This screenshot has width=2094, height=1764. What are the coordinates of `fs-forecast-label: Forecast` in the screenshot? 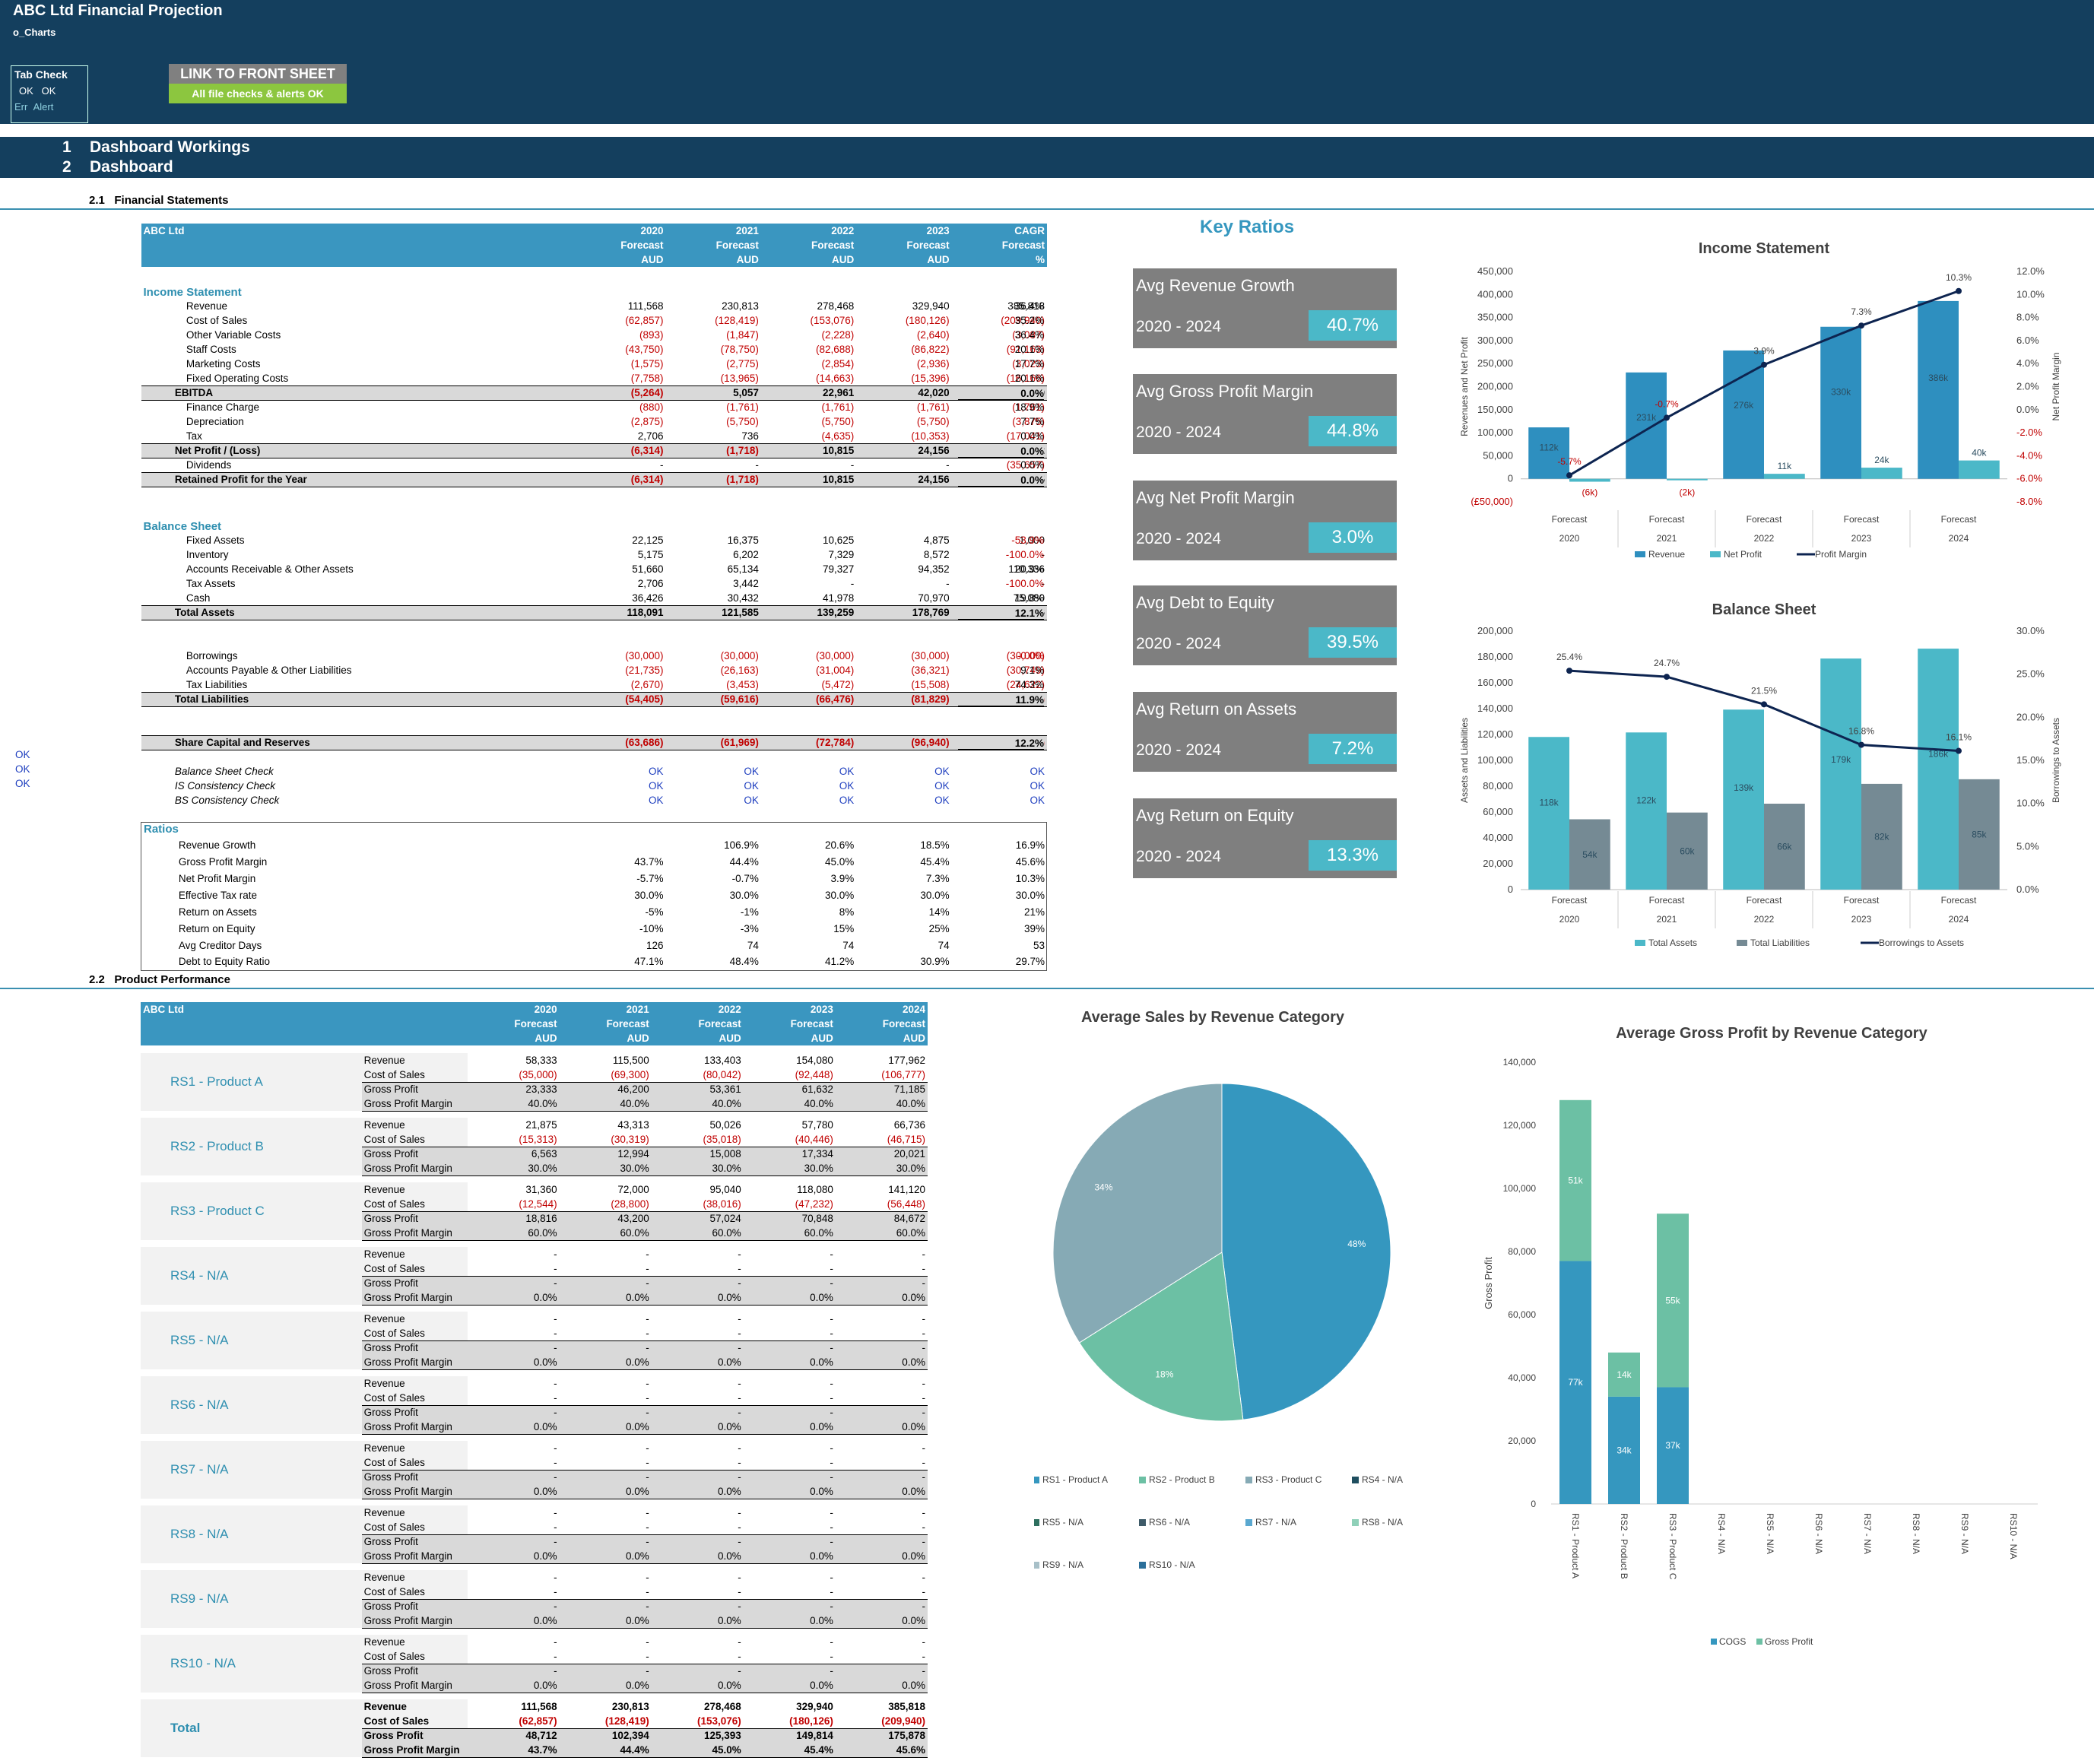 It's located at (713, 245).